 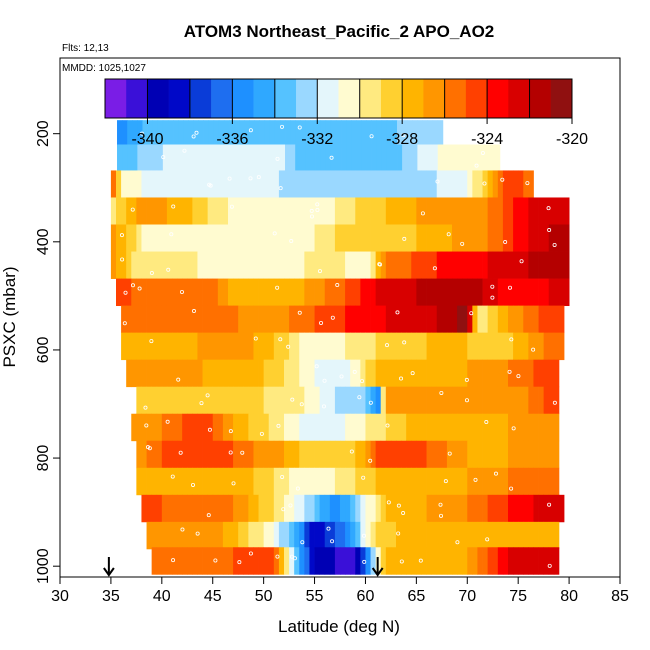 I want to click on y-axis-label: PSXC (mbar), so click(x=9, y=316).